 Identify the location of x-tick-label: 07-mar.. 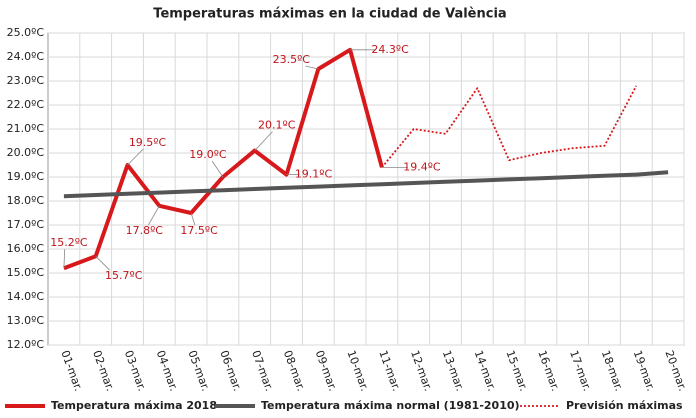
(262, 371).